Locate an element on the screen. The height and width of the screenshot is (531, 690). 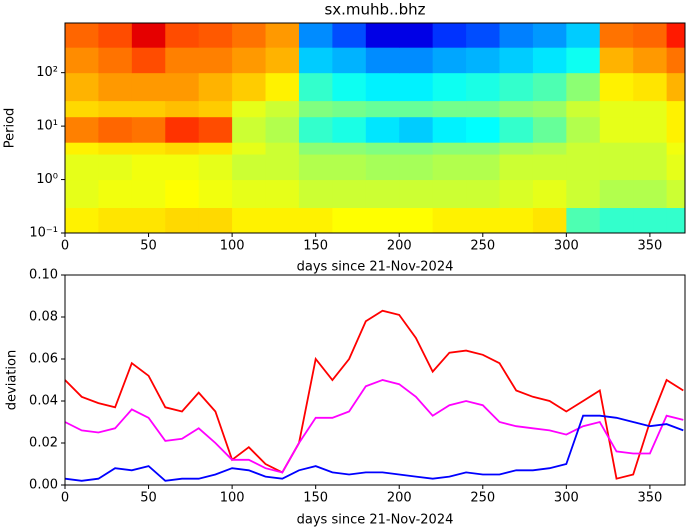
x-tick-label: 50 is located at coordinates (148, 498).